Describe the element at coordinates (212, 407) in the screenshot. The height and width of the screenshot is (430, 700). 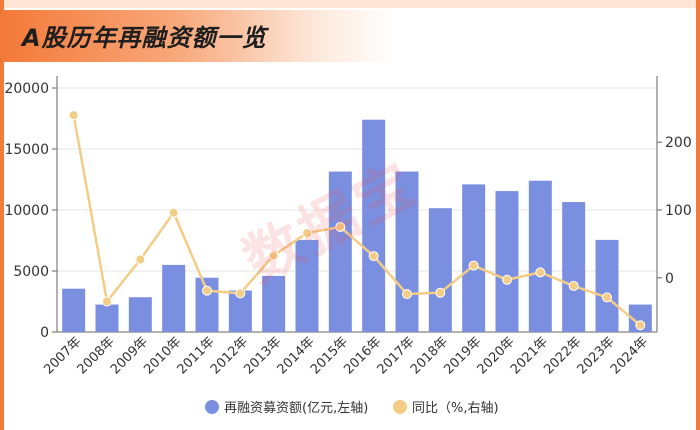
I see `legend-marker-bars` at that location.